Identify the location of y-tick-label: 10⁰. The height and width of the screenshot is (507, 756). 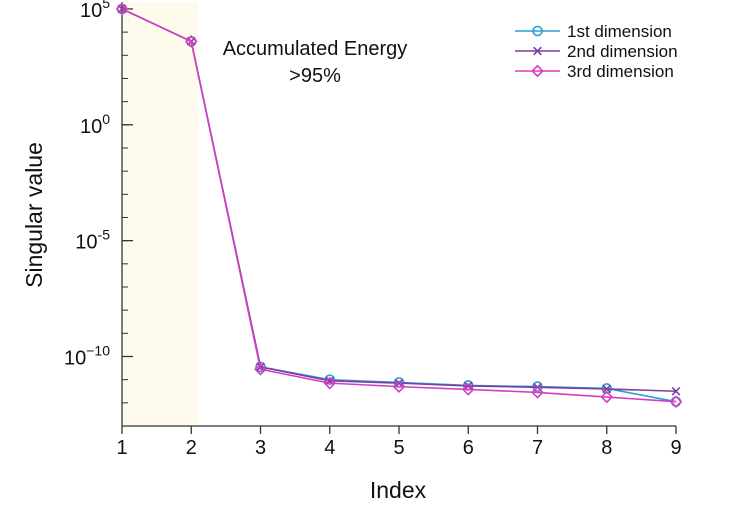
(95, 124).